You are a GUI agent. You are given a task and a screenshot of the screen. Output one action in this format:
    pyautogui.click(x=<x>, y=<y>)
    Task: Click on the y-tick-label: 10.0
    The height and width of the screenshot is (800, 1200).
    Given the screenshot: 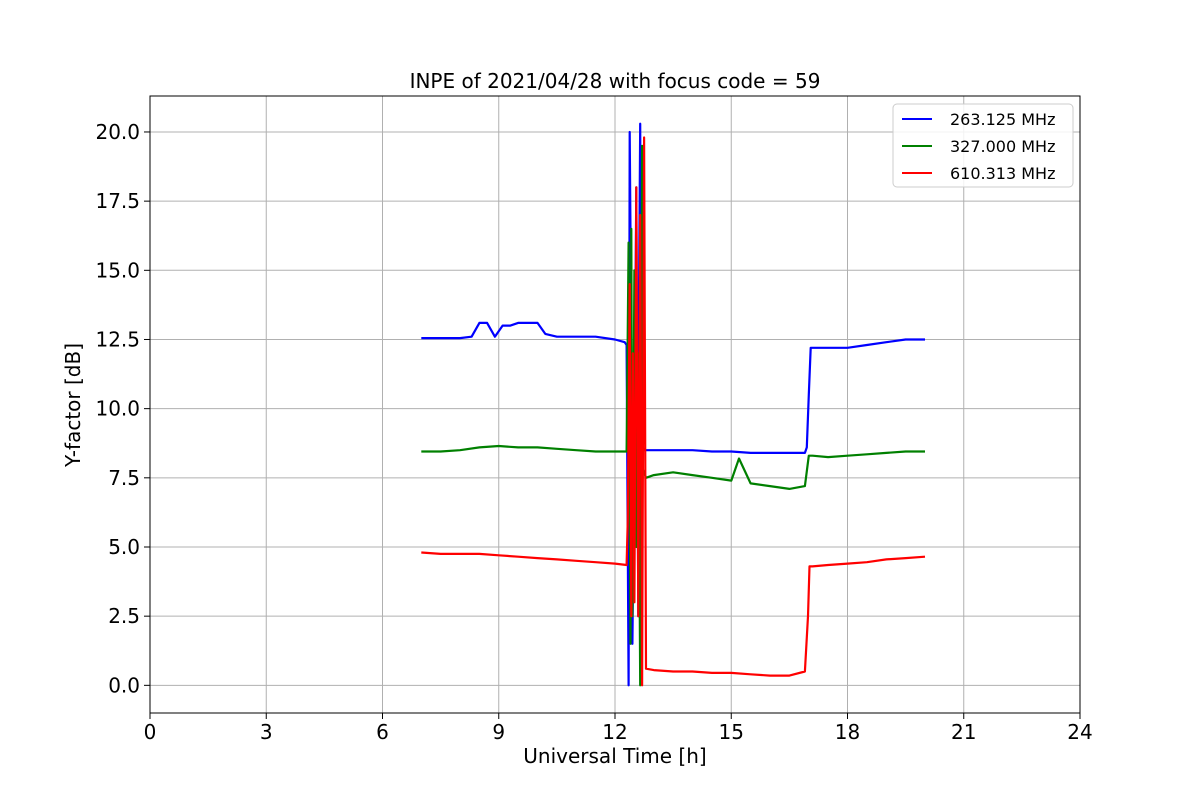 What is the action you would take?
    pyautogui.click(x=117, y=409)
    